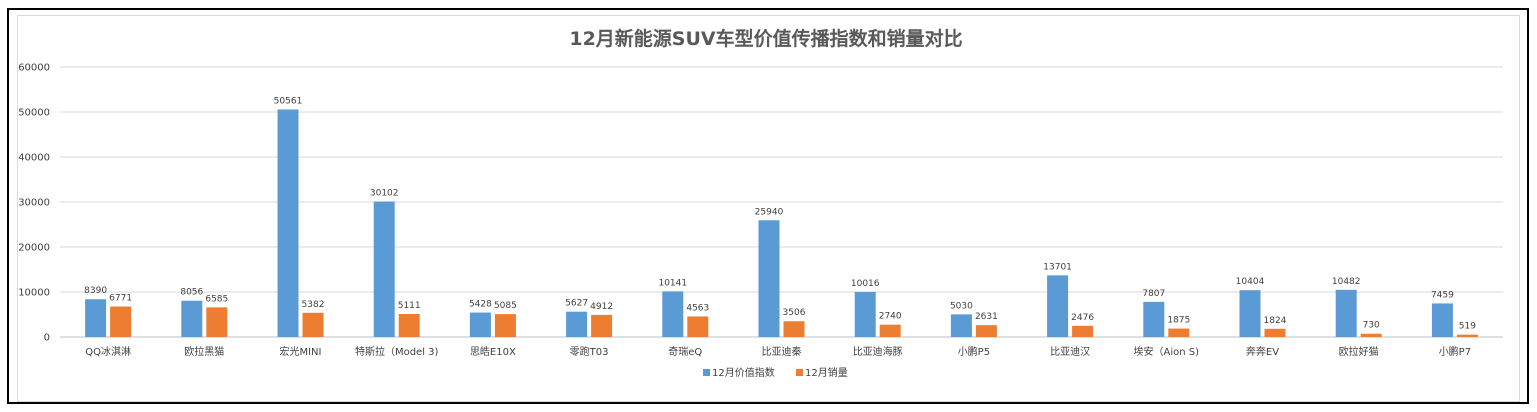 This screenshot has height=412, width=1537. What do you see at coordinates (1346, 282) in the screenshot?
I see `bar-data-label: 10482` at bounding box center [1346, 282].